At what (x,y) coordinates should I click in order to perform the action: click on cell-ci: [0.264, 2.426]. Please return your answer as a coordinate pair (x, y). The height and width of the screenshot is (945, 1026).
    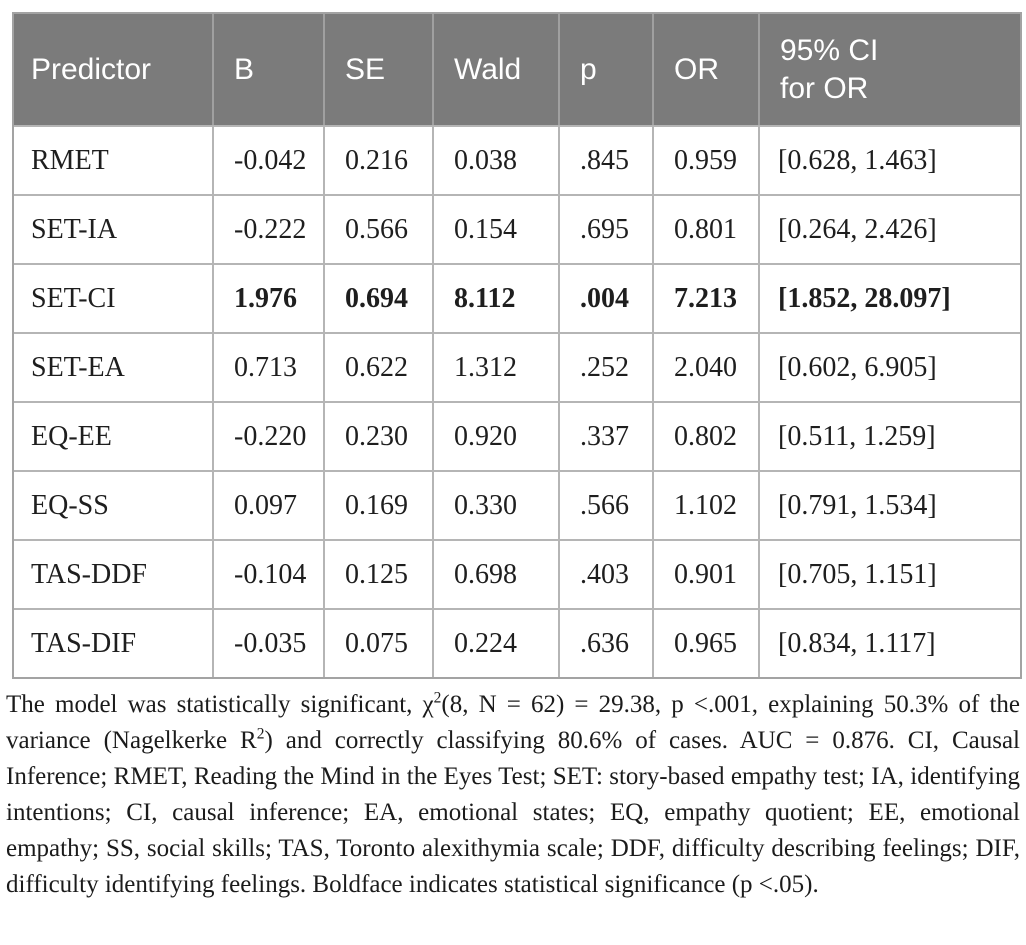
    Looking at the image, I should click on (889, 229).